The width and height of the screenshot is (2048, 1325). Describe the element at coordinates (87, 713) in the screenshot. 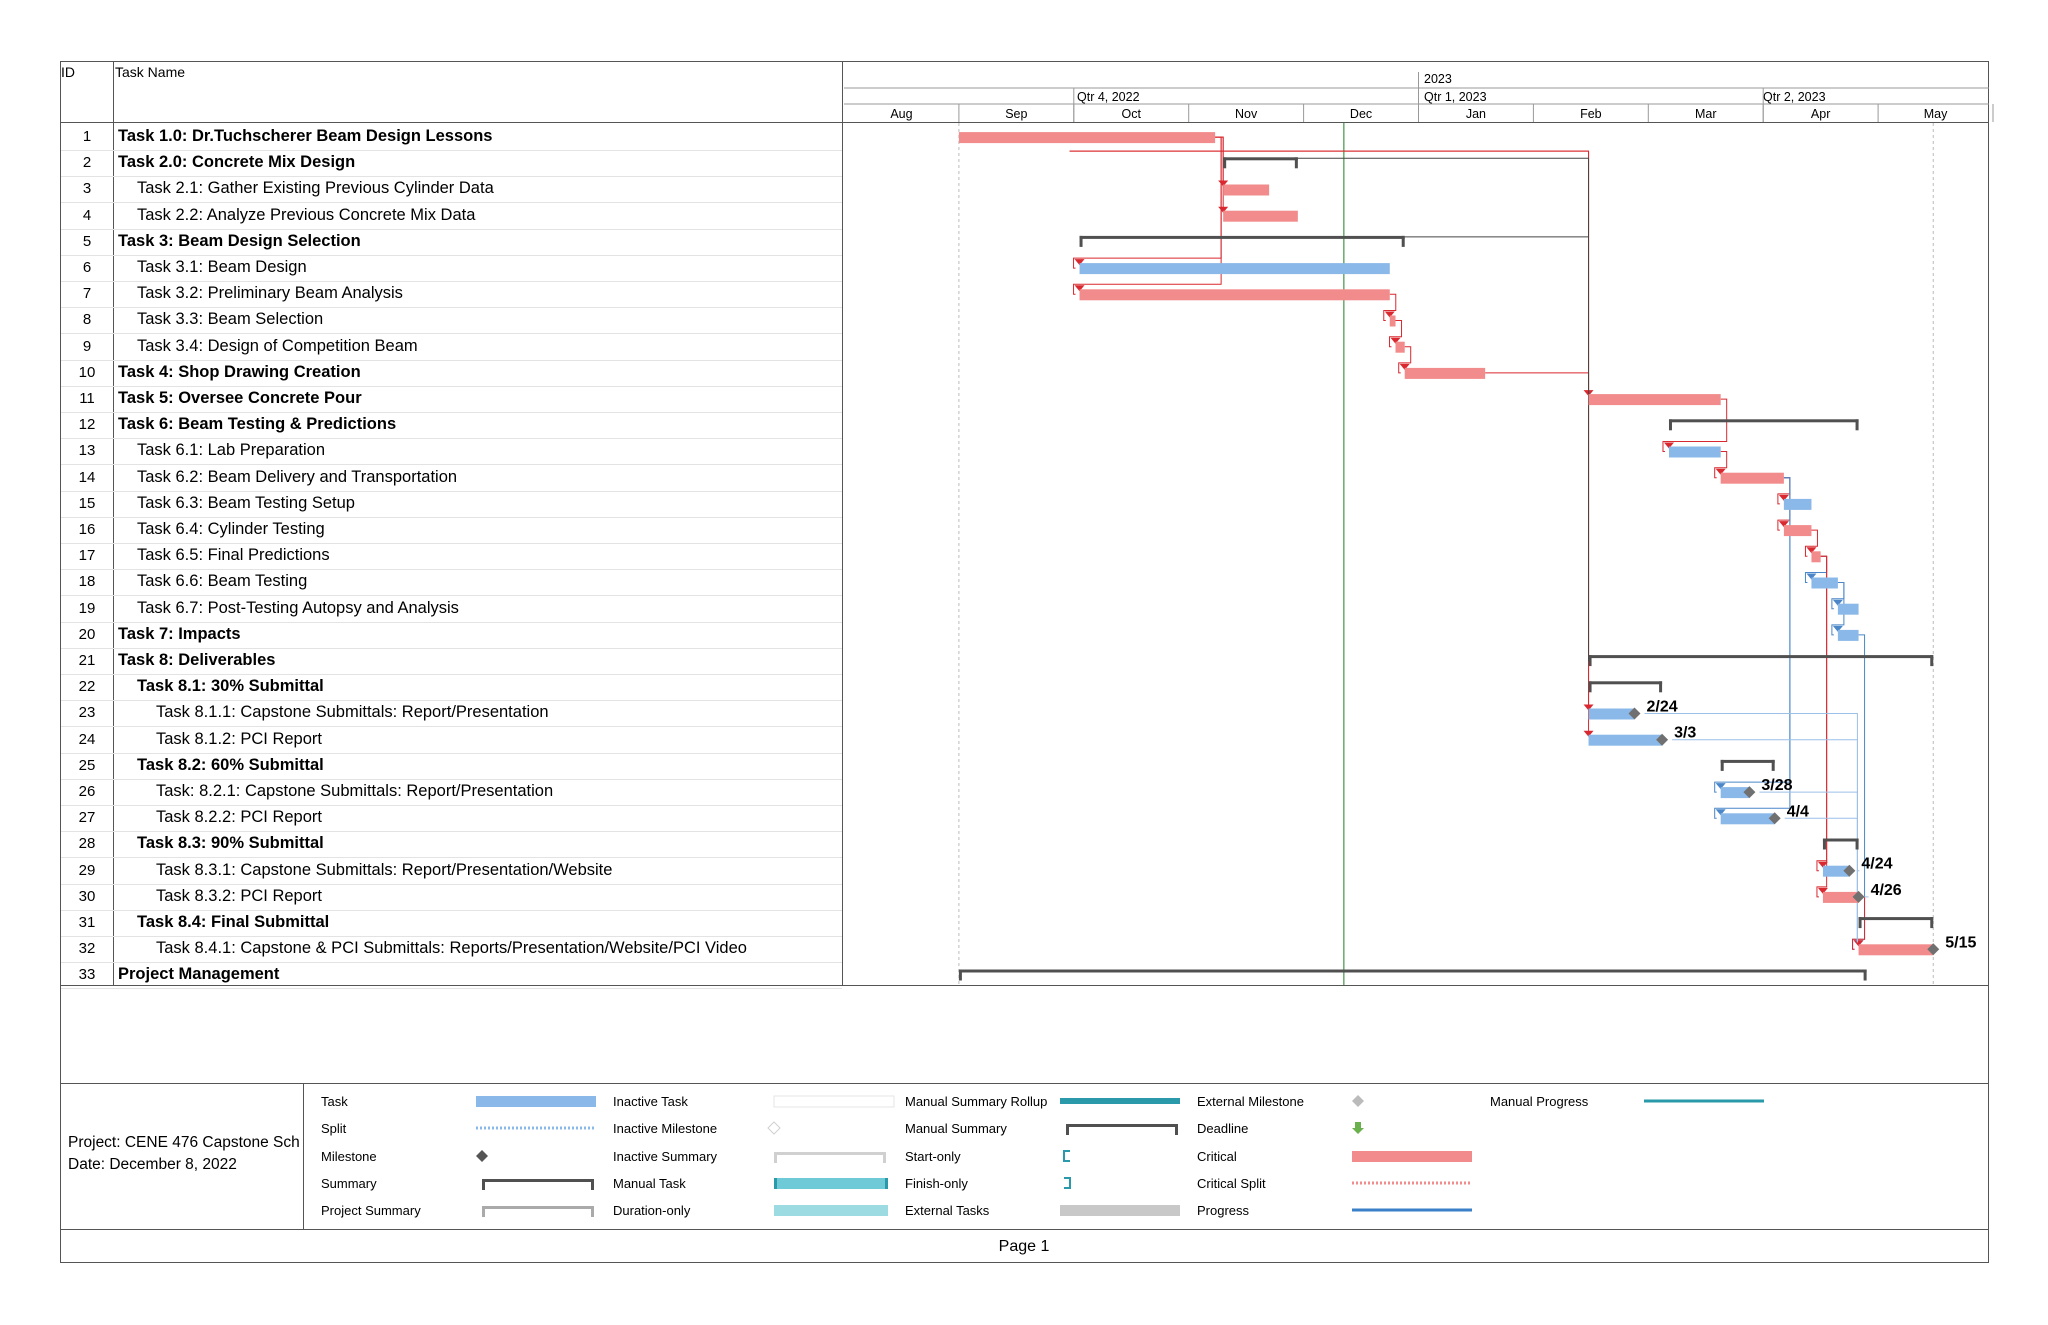

I see `task-id: 23` at that location.